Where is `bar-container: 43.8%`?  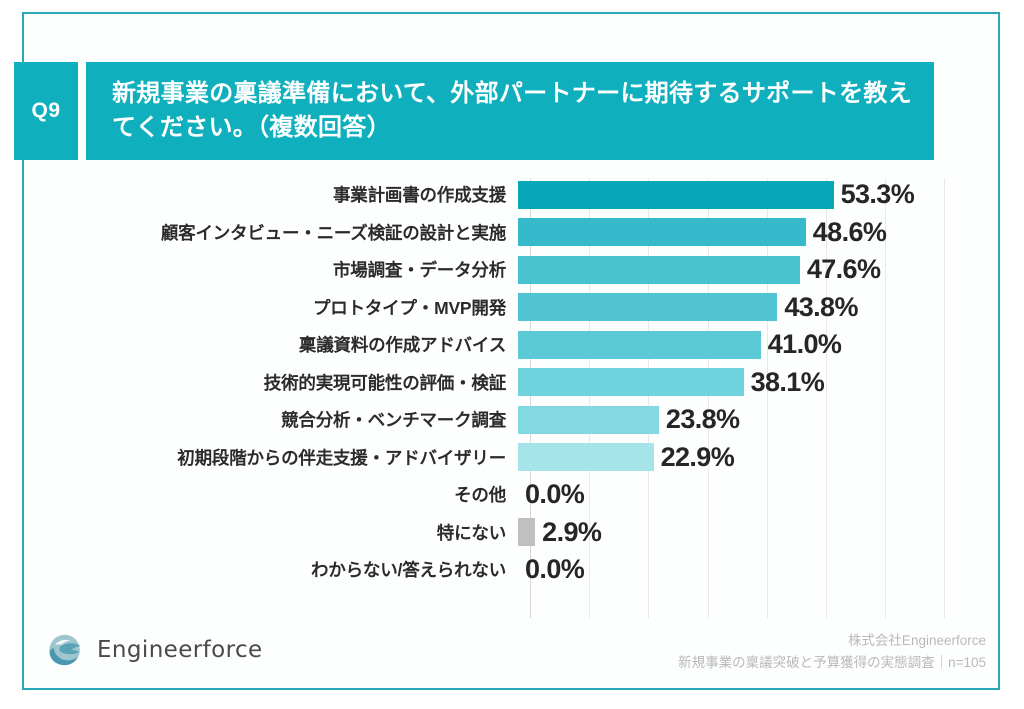
bar-container: 43.8% is located at coordinates (771, 307).